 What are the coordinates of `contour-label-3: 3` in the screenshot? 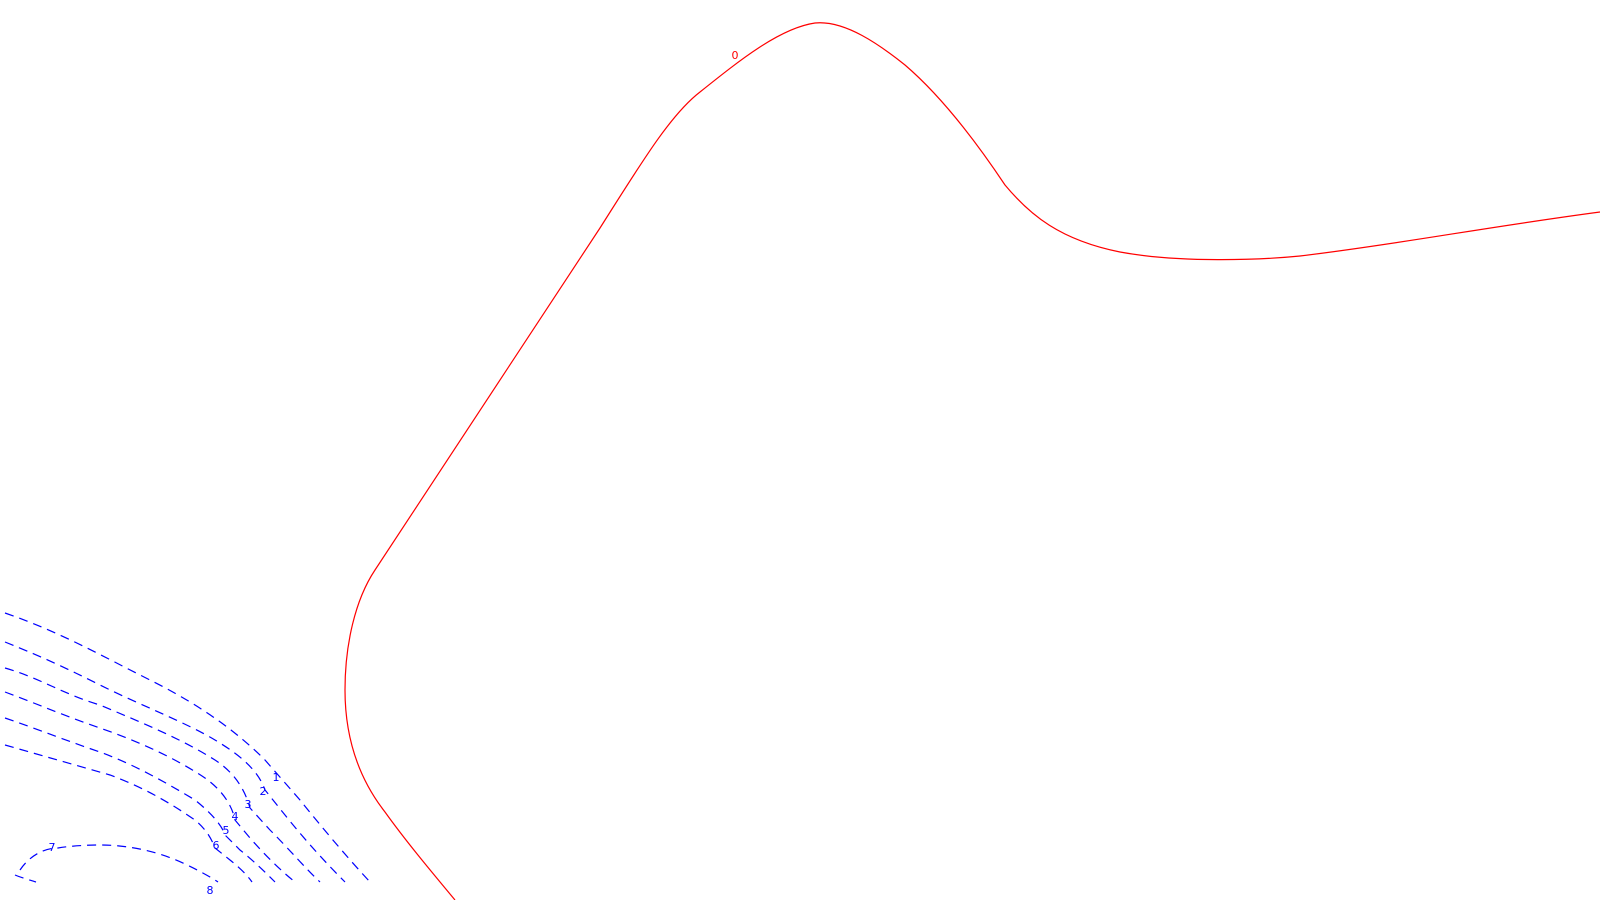 It's located at (248, 804).